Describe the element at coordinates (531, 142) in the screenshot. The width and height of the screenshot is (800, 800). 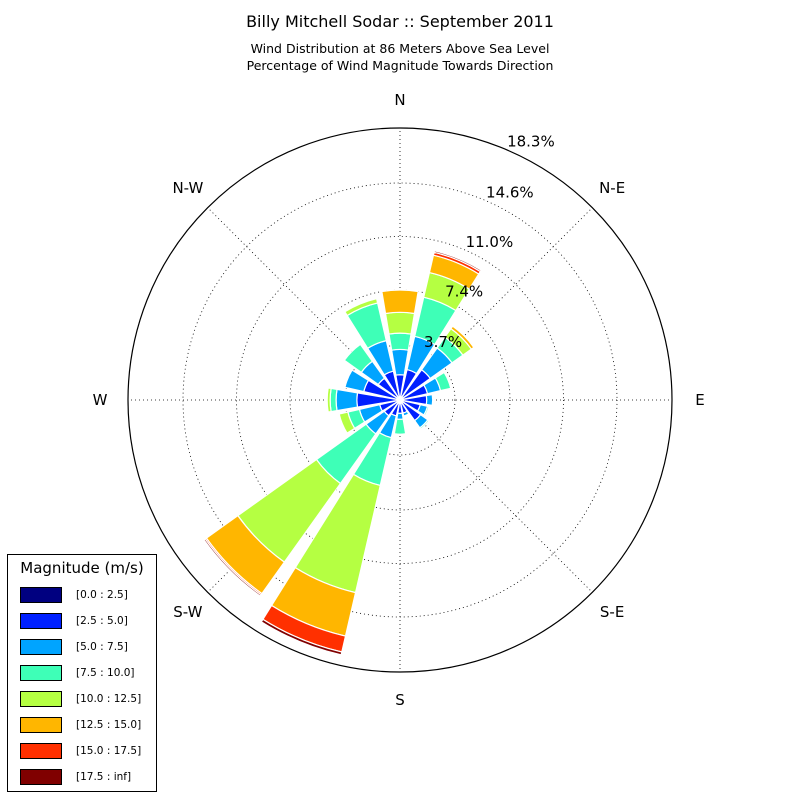
I see `radial-tick-label: 18.3%` at that location.